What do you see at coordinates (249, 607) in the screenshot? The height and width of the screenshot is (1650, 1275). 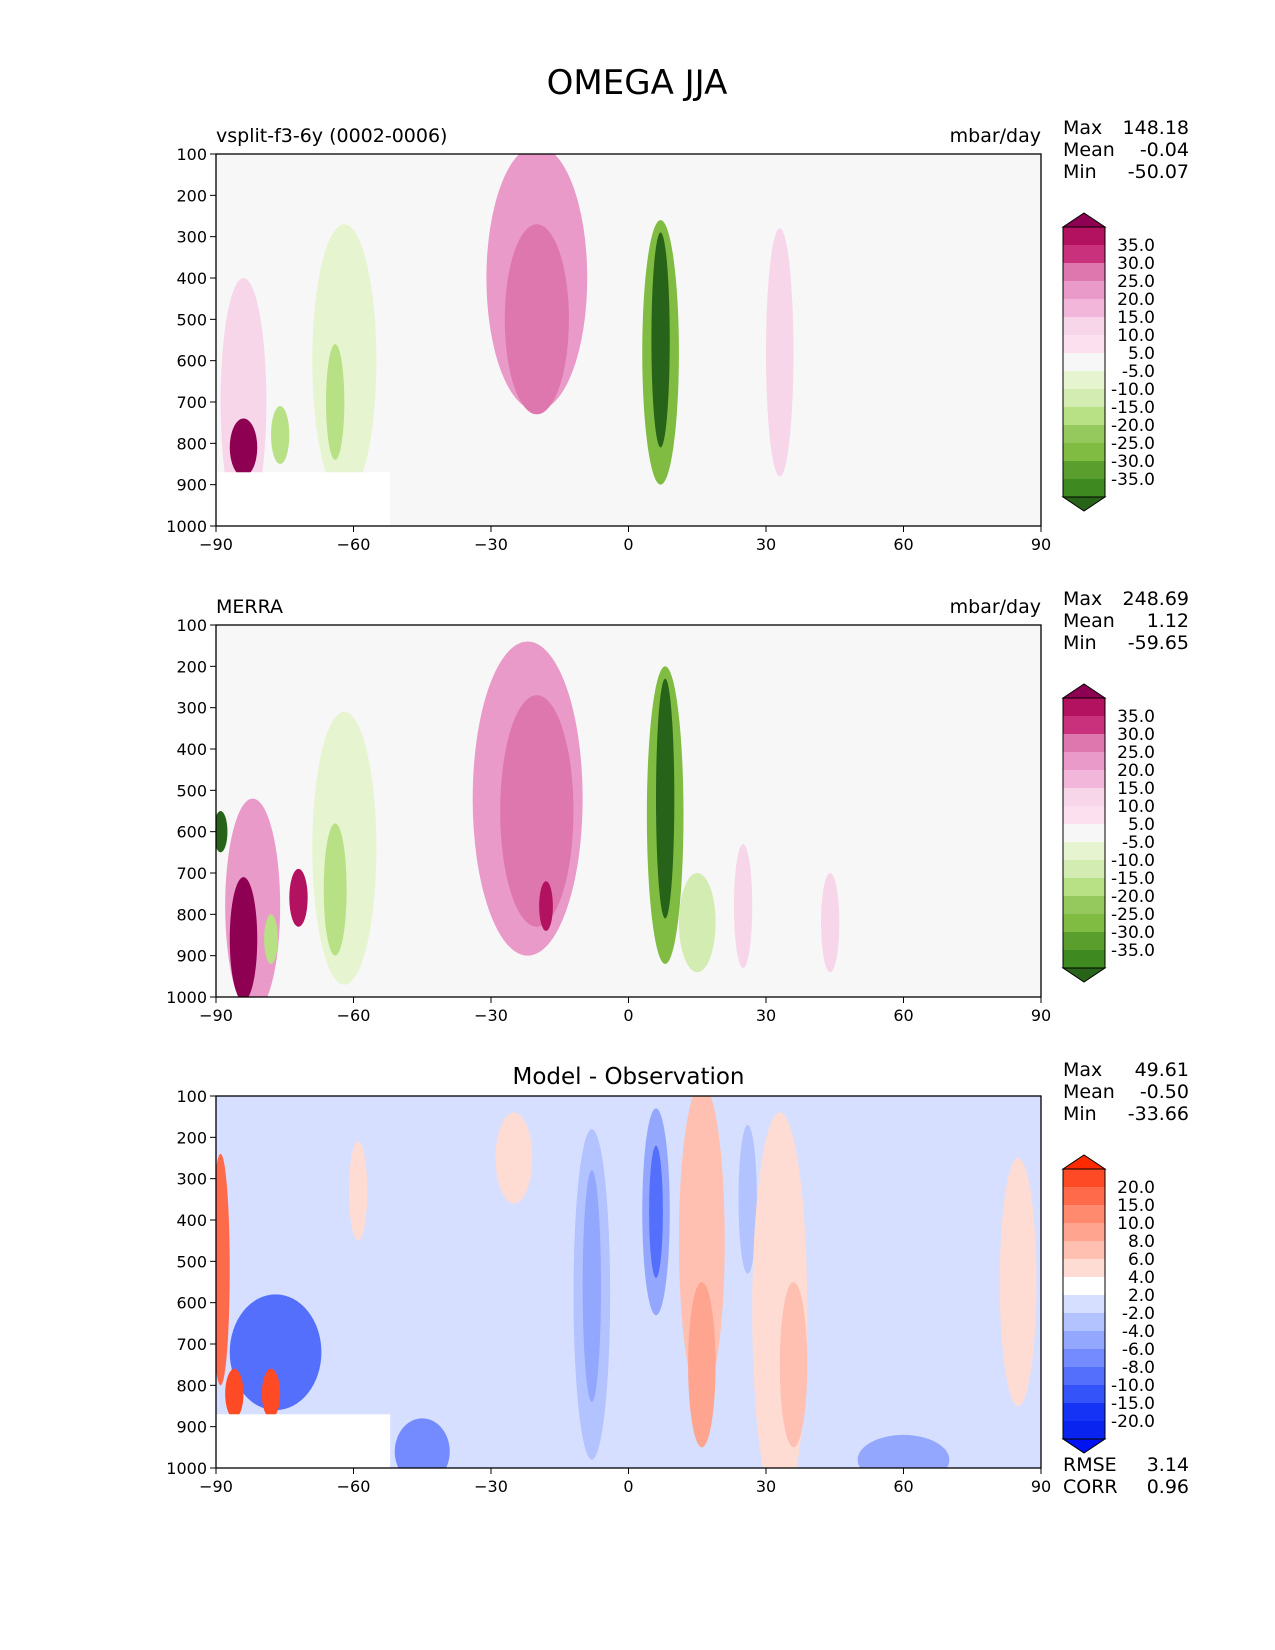 I see `panel-title-left: MERRA` at bounding box center [249, 607].